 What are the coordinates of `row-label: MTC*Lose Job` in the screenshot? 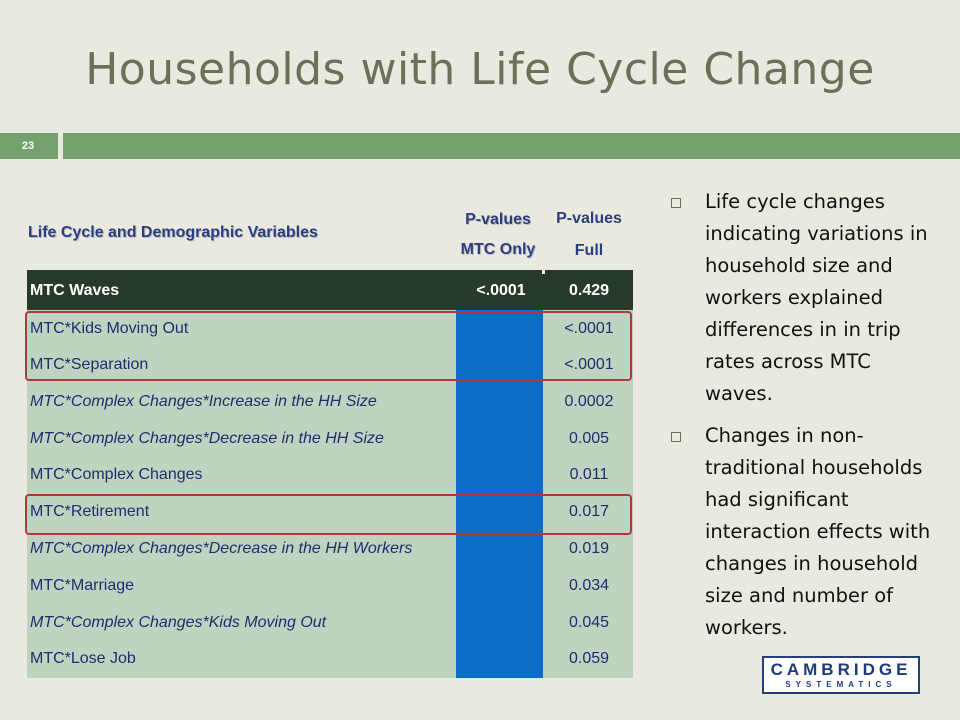 It's located at (83, 658).